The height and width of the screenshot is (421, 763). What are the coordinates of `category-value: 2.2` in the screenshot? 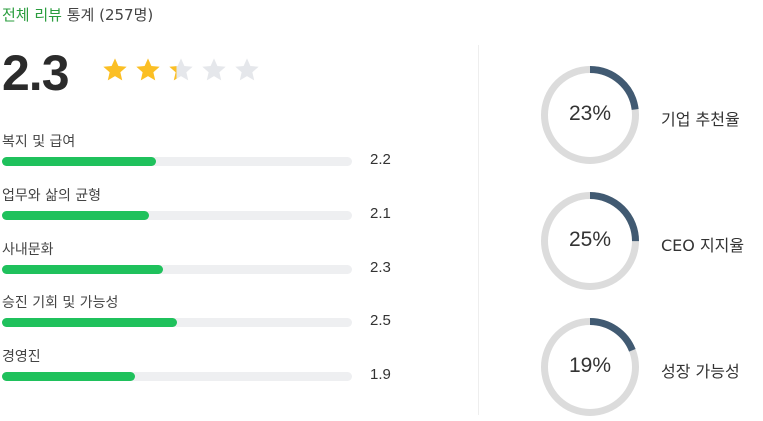 It's located at (380, 159).